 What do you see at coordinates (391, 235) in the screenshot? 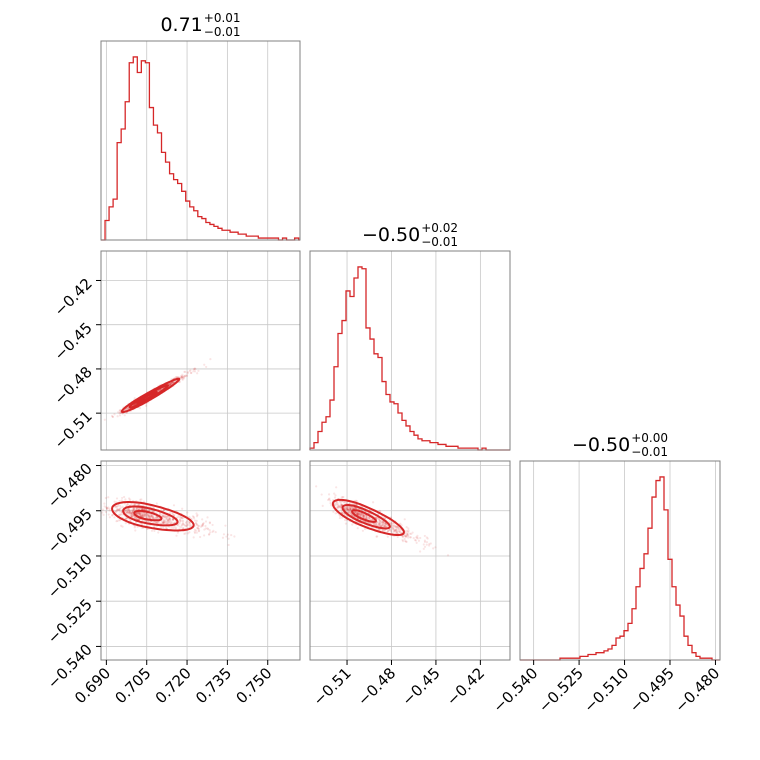
I see `param-title-value: −0.50` at bounding box center [391, 235].